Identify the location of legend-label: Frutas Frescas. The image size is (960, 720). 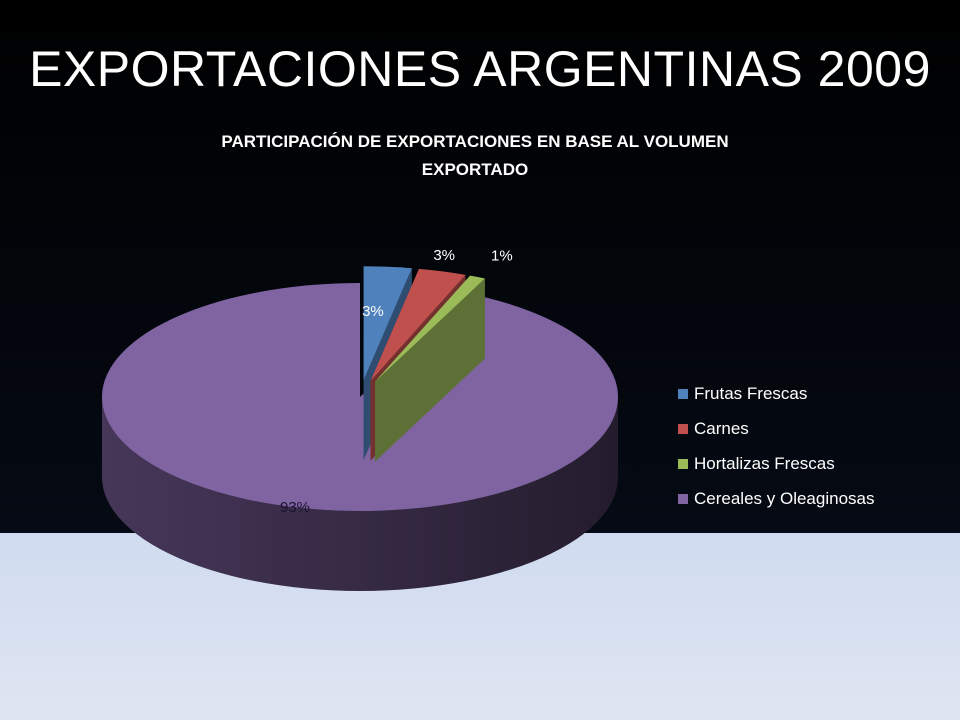
(751, 393).